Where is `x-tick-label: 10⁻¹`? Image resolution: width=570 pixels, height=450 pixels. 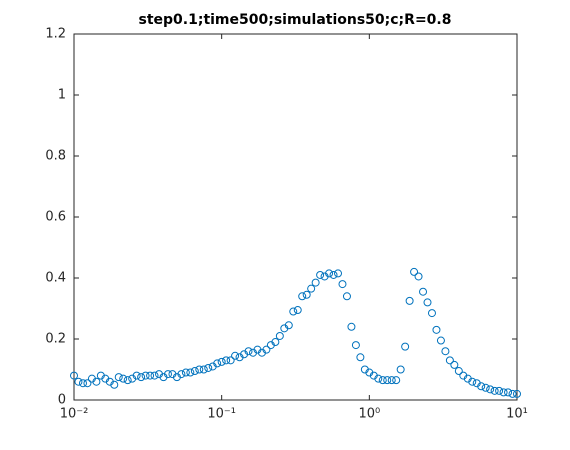
x-tick-label: 10⁻¹ is located at coordinates (221, 414).